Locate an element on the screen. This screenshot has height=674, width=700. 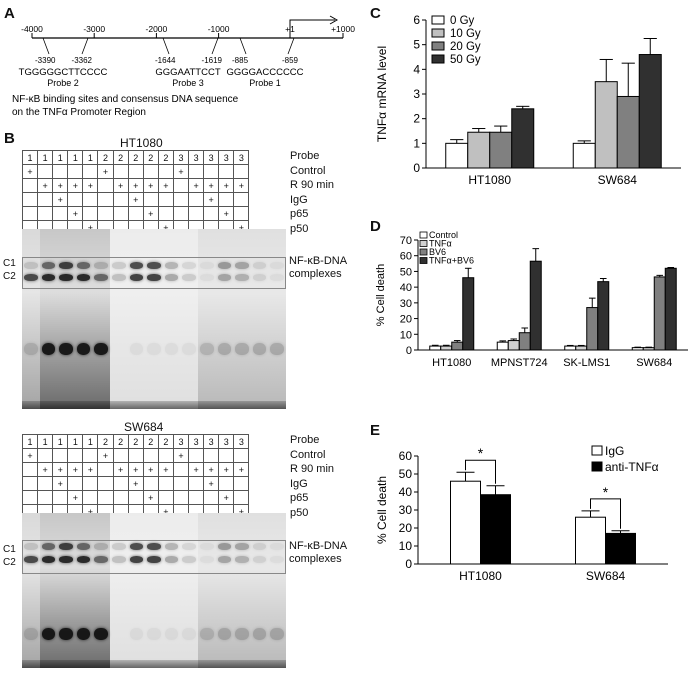
y-axis-label: TNFα mRNA level is located at coordinates (382, 94).